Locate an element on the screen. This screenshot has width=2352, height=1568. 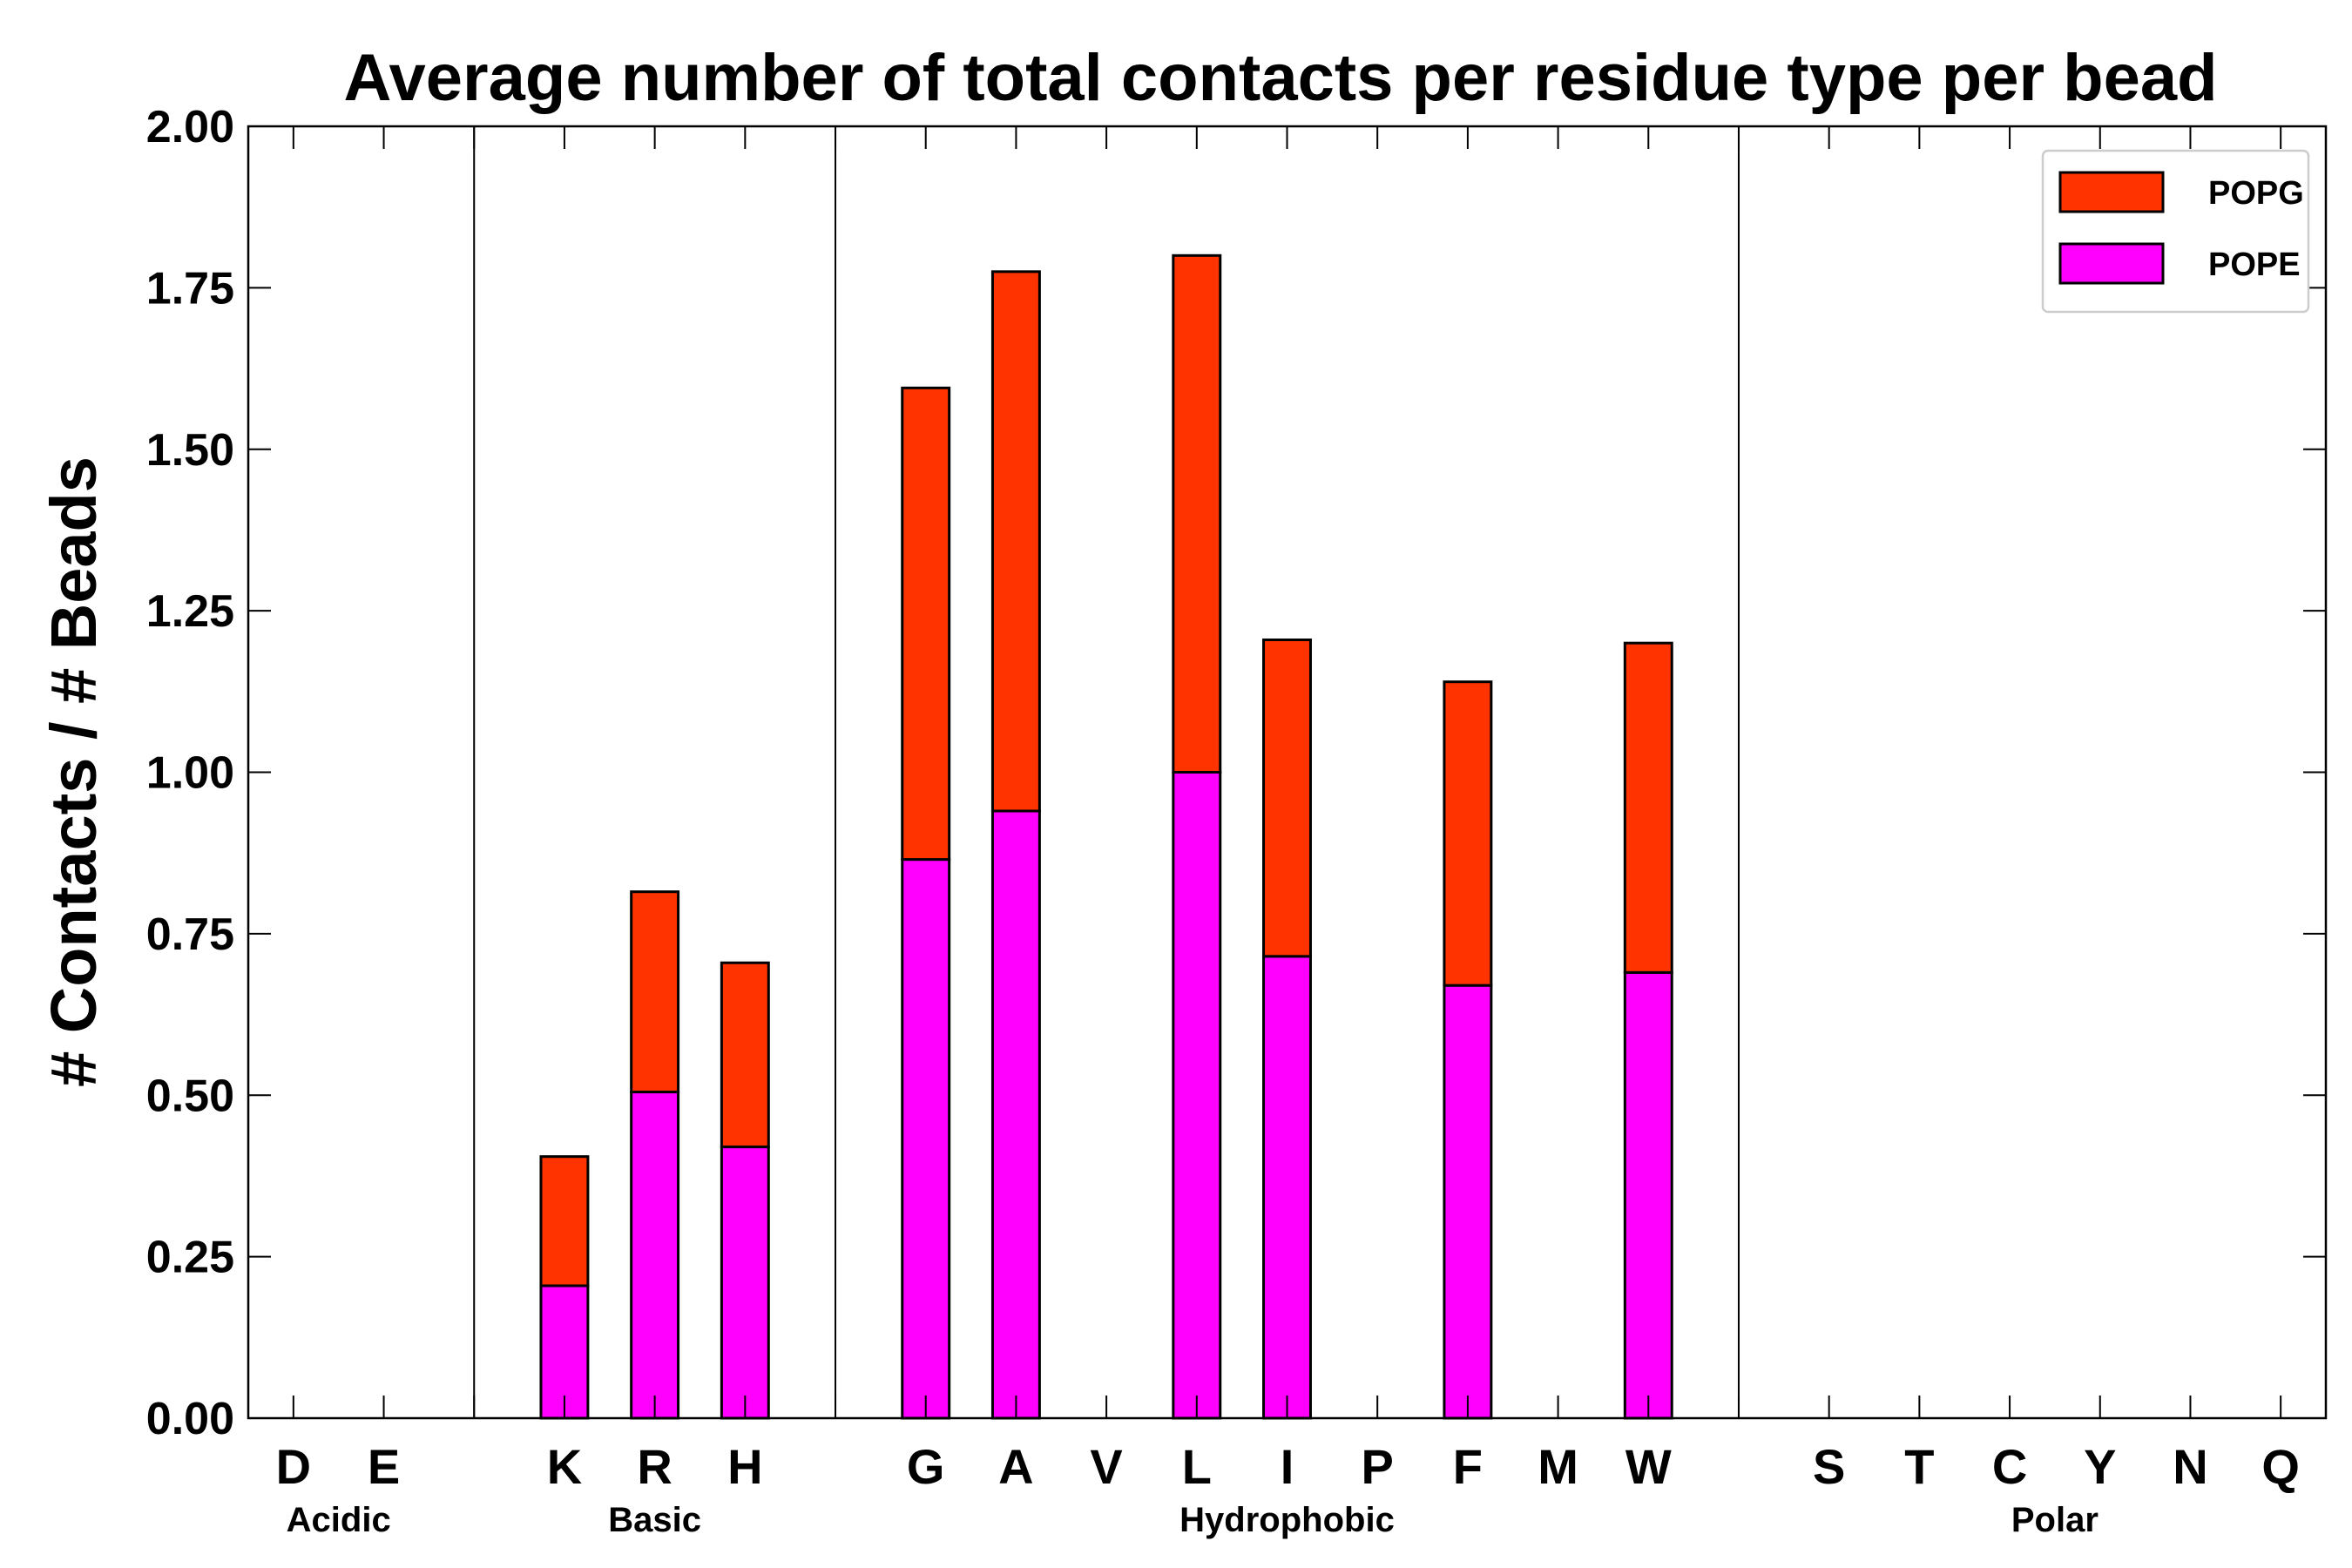
y-tick-label: 0.25 is located at coordinates (190, 1258).